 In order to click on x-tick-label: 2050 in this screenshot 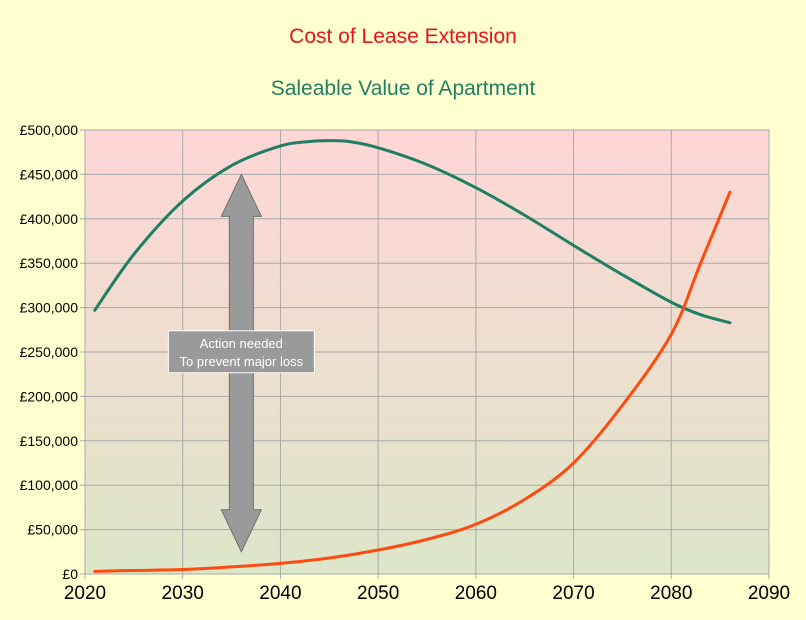, I will do `click(378, 593)`.